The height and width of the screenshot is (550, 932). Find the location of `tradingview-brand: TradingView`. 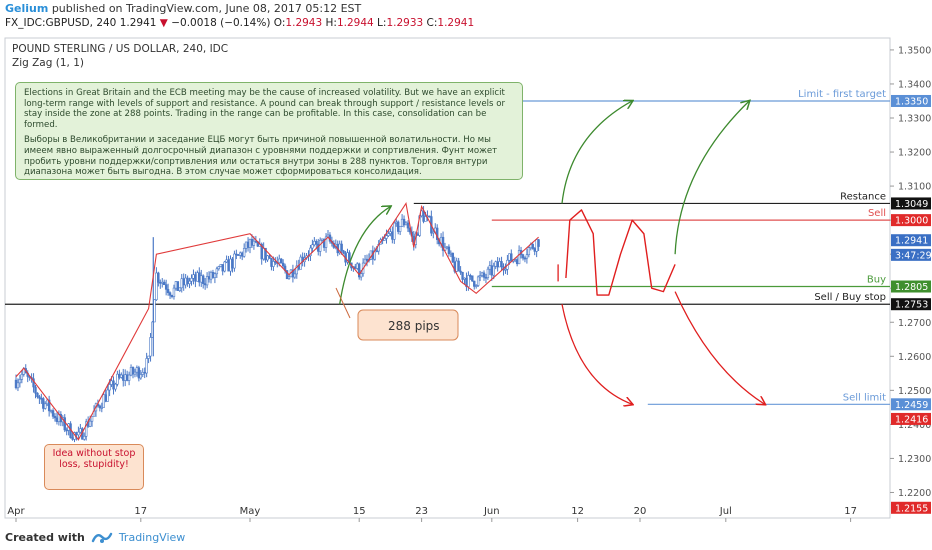

tradingview-brand: TradingView is located at coordinates (152, 537).